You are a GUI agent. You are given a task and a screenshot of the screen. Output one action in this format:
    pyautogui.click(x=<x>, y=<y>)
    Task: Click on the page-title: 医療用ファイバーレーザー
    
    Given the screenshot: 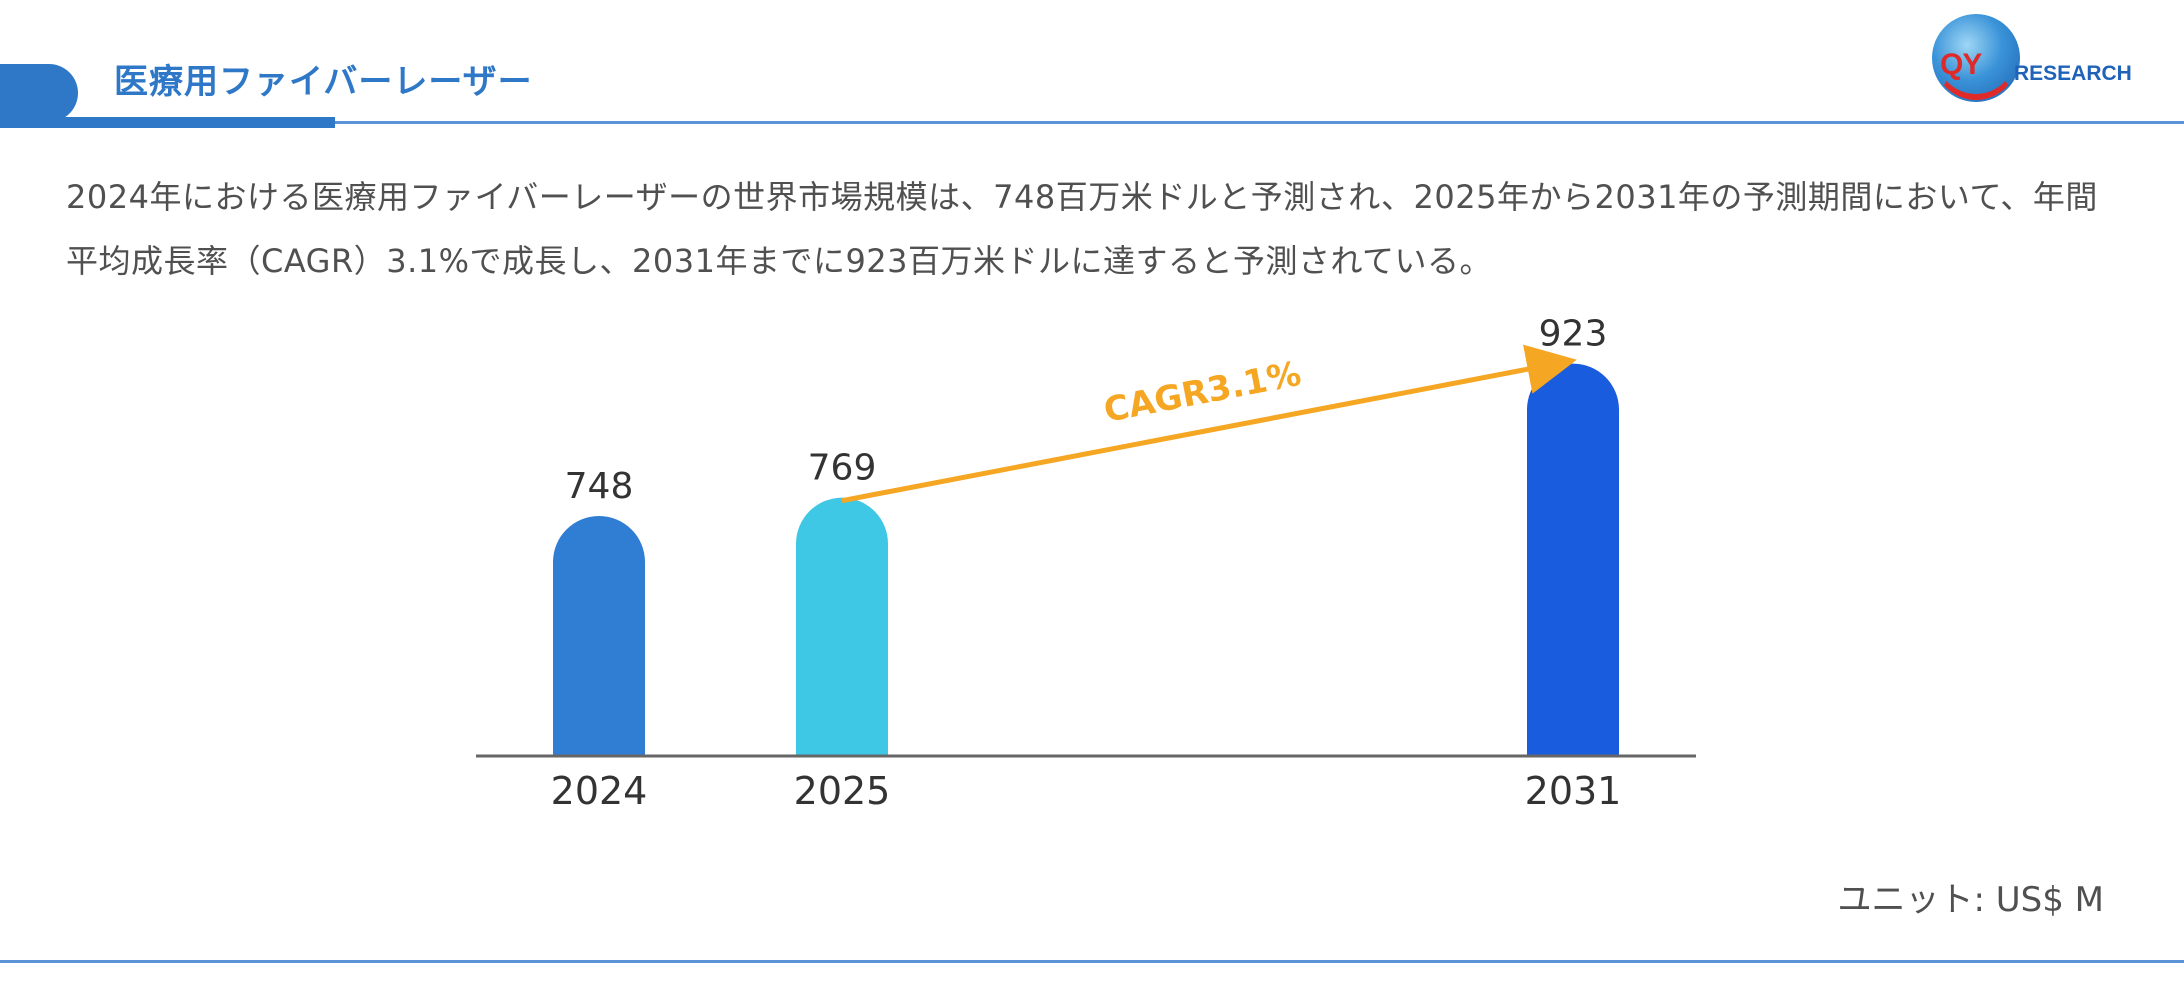 What is the action you would take?
    pyautogui.click(x=323, y=82)
    